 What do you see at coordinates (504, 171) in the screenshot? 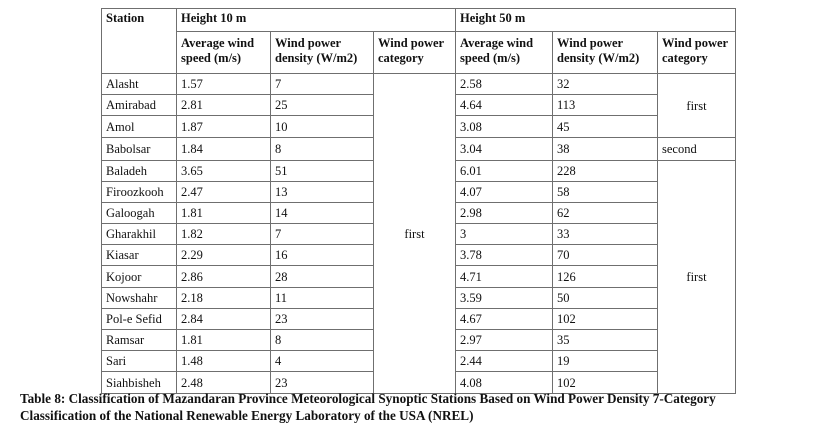
I see `speed-50m-cell: 6.01` at bounding box center [504, 171].